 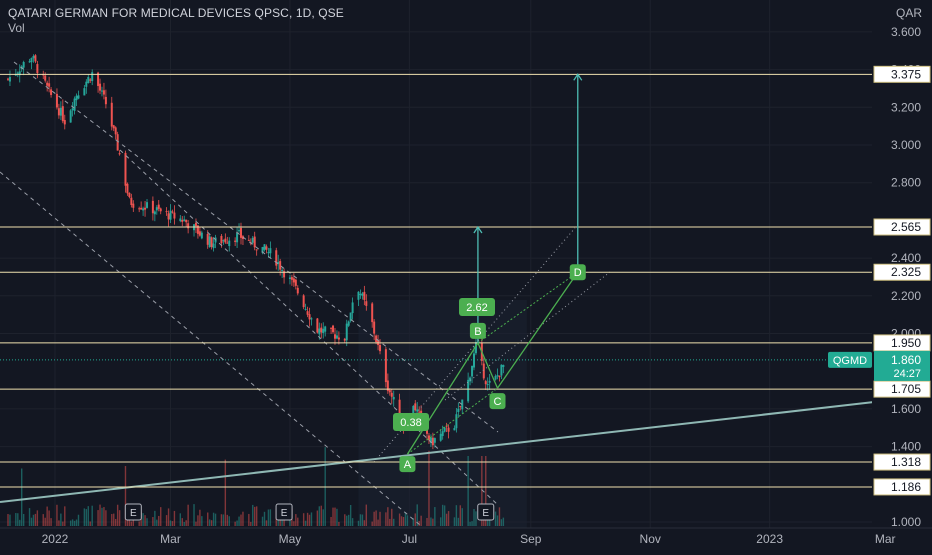 I want to click on time-tick-label: 2022, so click(x=55, y=539).